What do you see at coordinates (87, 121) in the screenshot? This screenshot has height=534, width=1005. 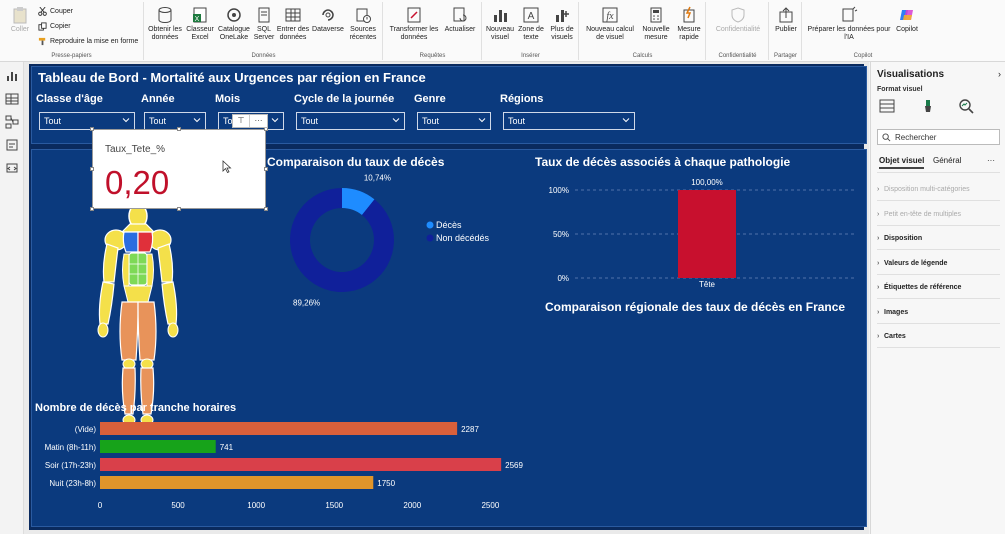 I see `slicer-age-dropdown: Tout` at bounding box center [87, 121].